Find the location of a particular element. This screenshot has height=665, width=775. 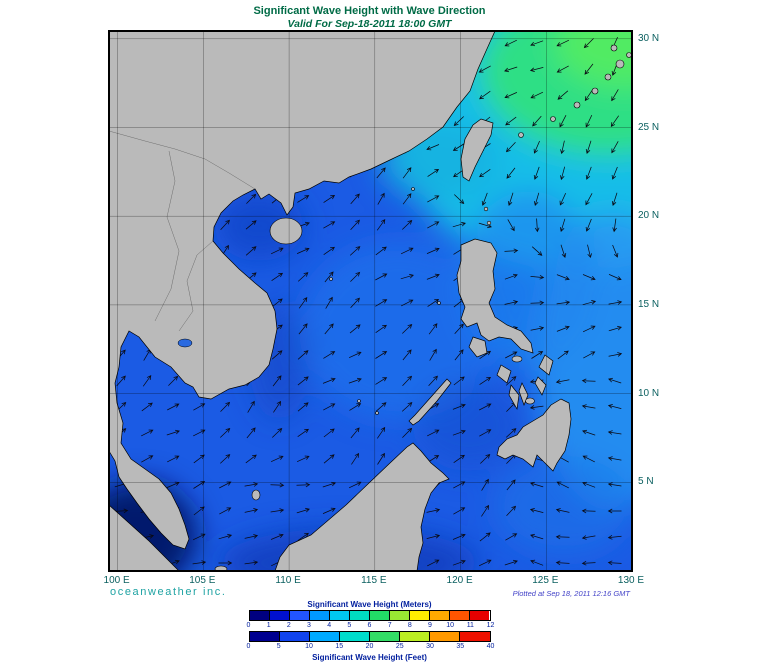

legend-tick-label: 25 is located at coordinates (399, 646).